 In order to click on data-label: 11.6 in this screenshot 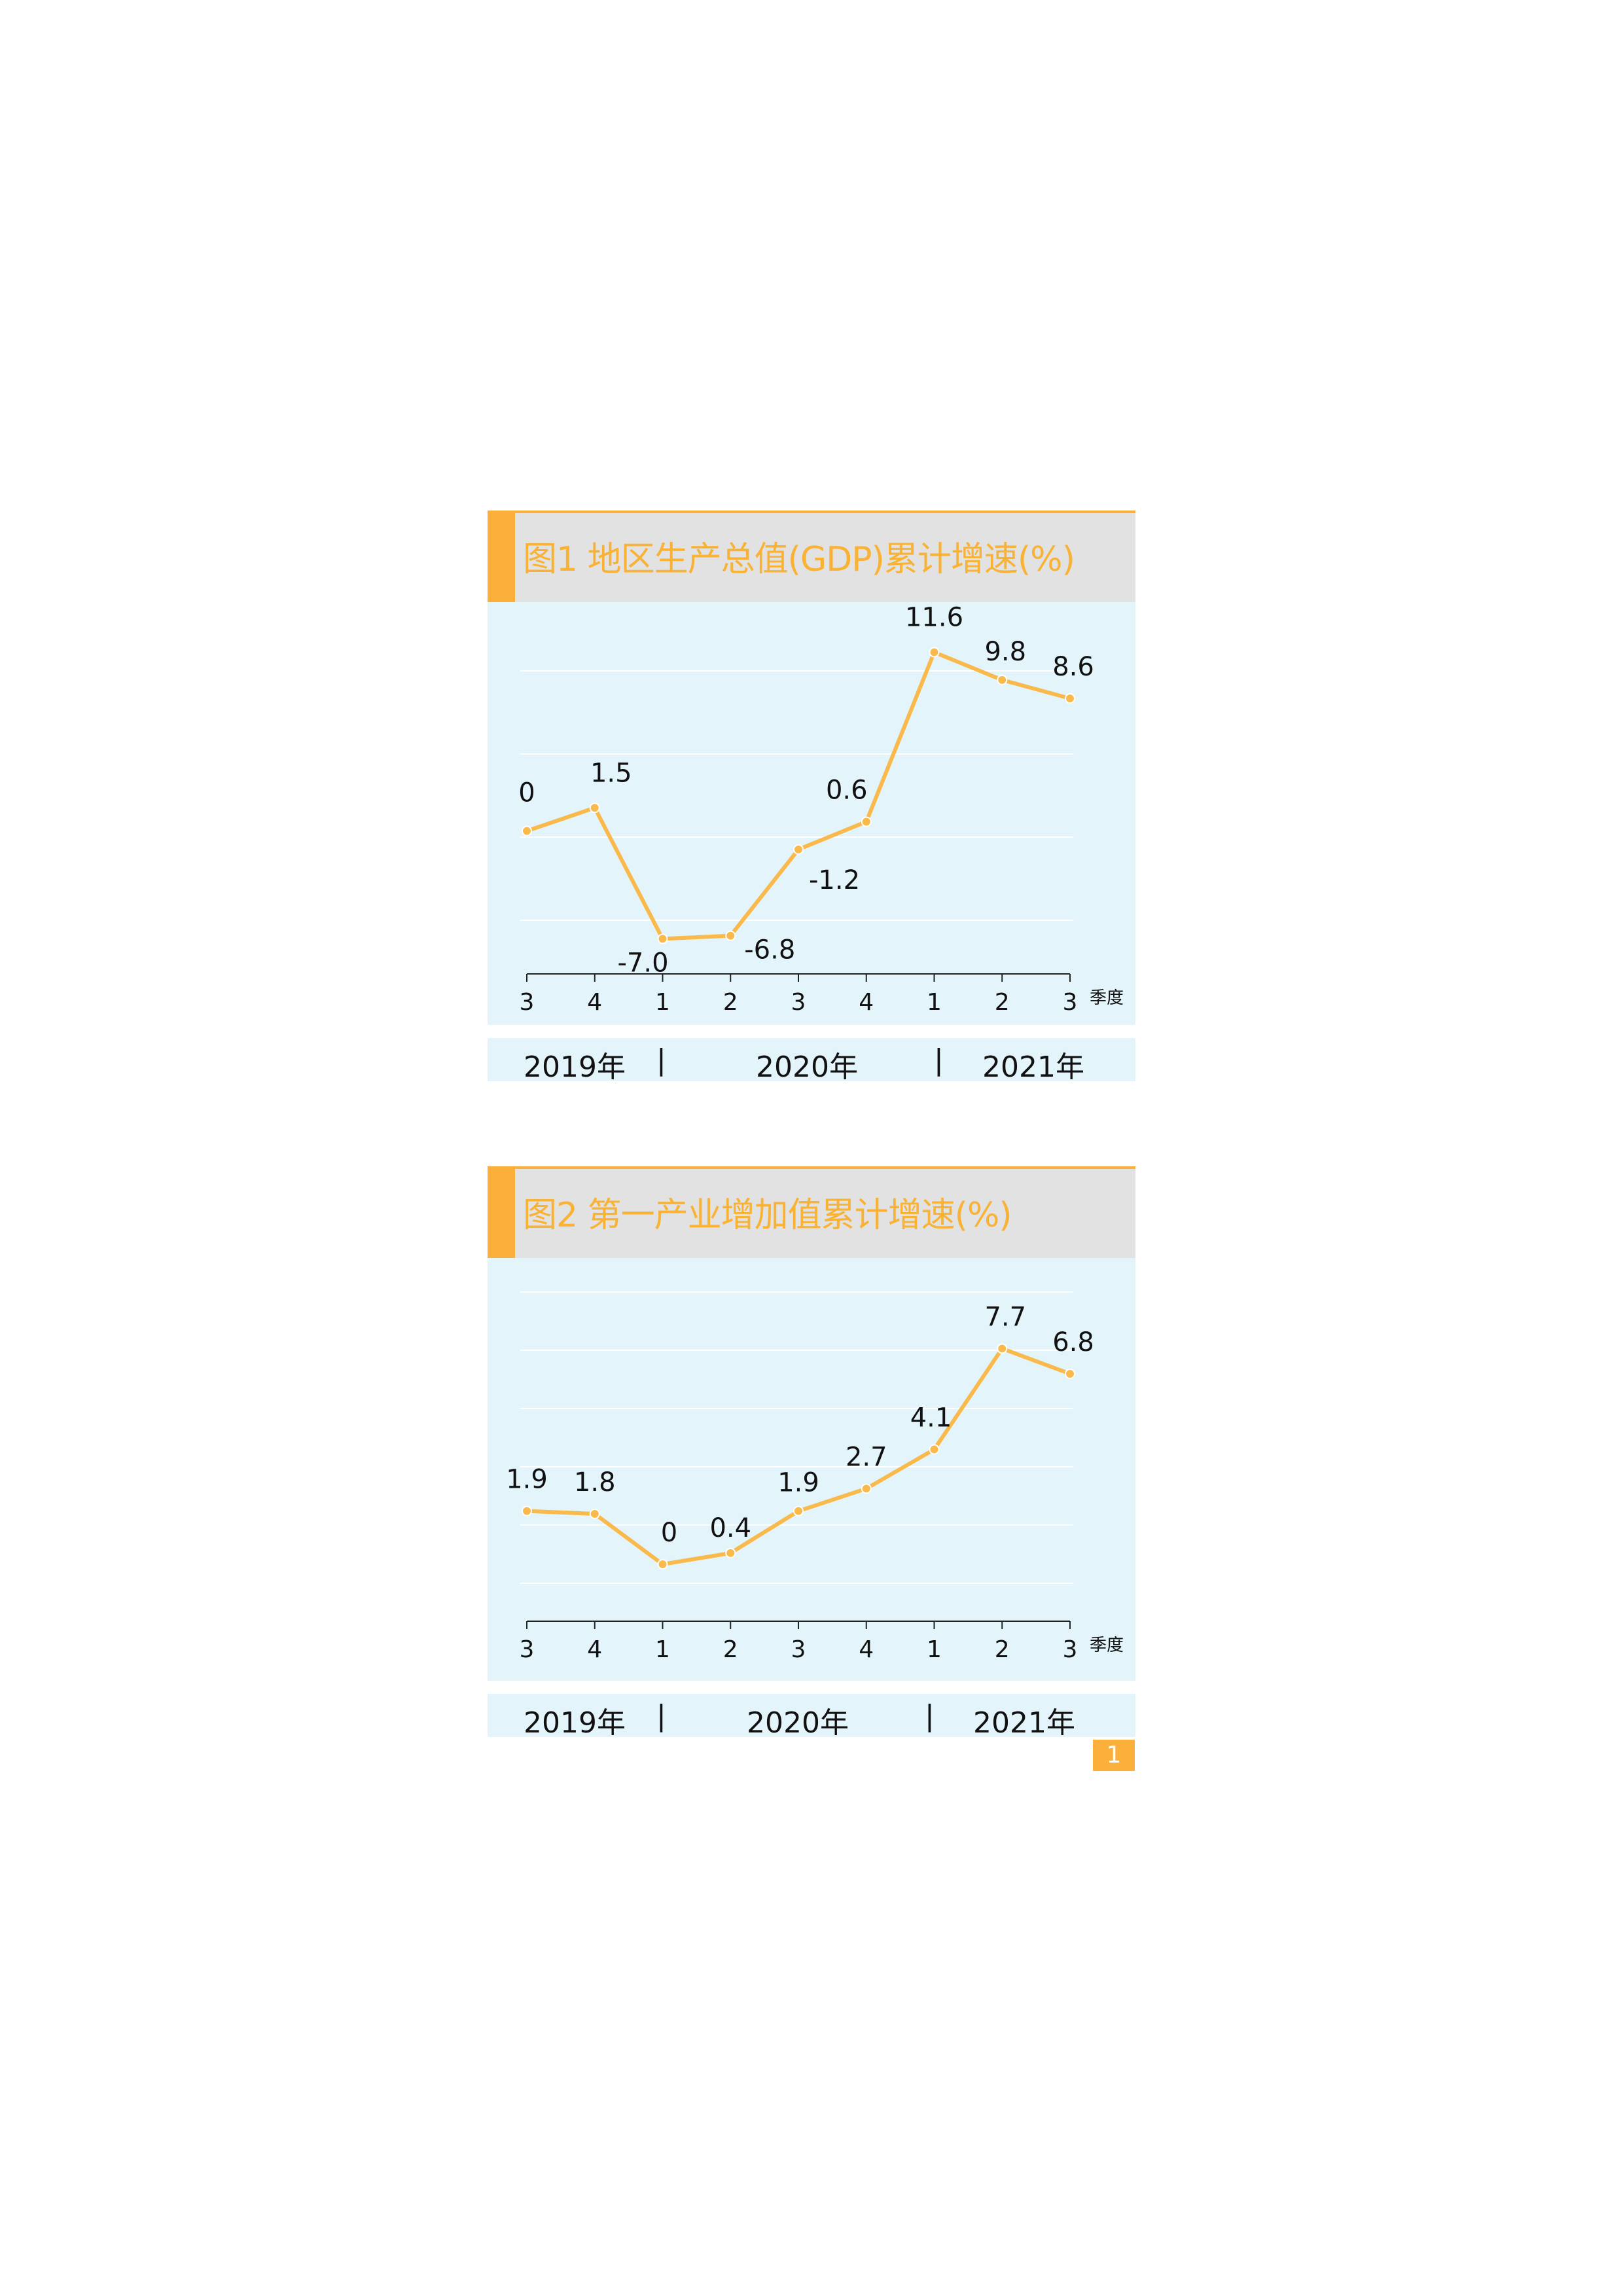, I will do `click(934, 618)`.